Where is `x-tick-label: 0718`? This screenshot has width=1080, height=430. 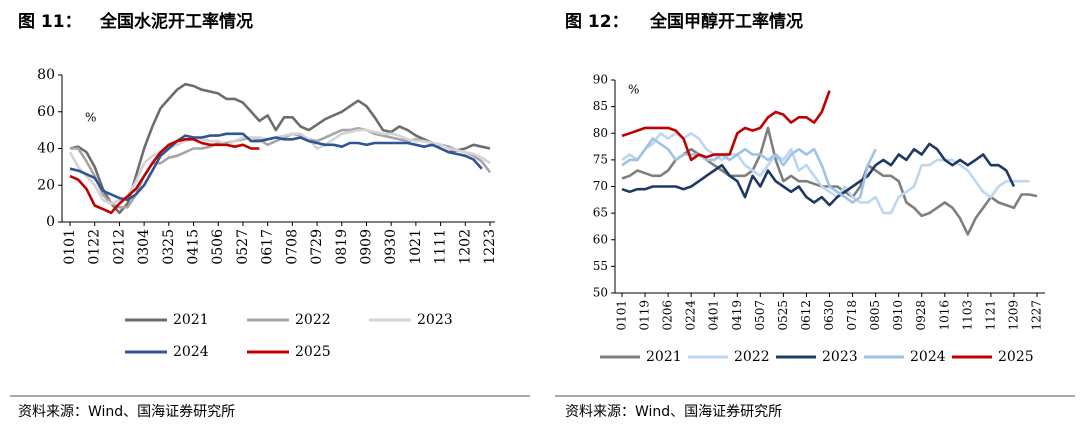
x-tick-label: 0718 is located at coordinates (852, 315).